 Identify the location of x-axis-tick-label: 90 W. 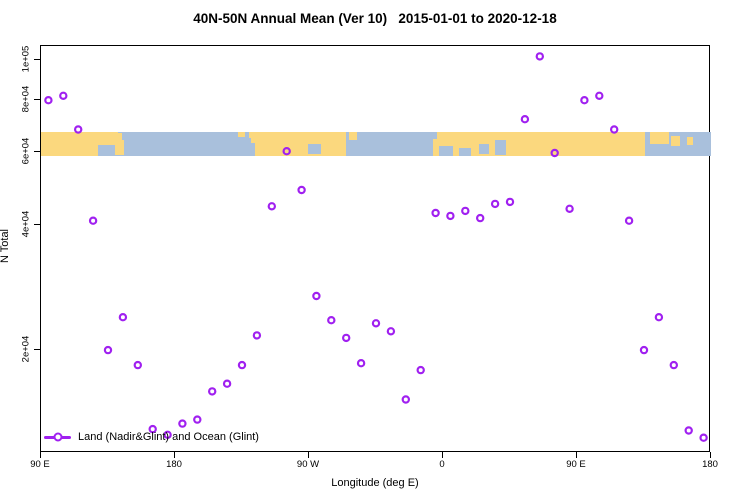
(308, 464).